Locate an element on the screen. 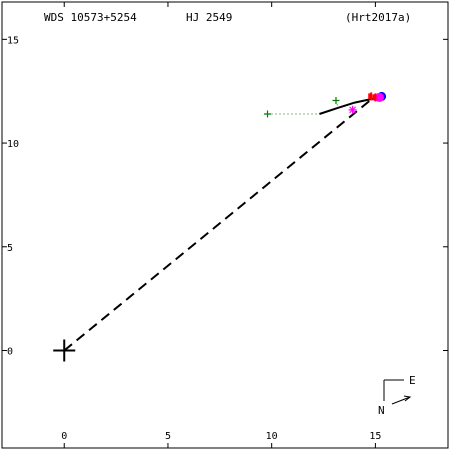  x-tick-label: 15 is located at coordinates (375, 436).